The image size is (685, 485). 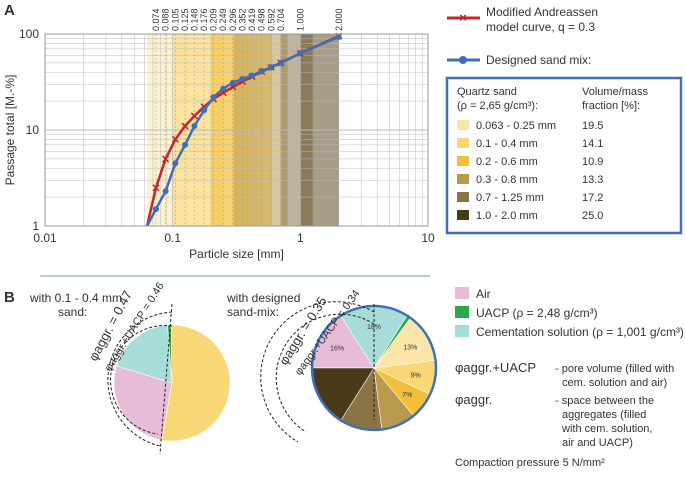 What do you see at coordinates (487, 92) in the screenshot?
I see `table-header-left-1: Quartz sand` at bounding box center [487, 92].